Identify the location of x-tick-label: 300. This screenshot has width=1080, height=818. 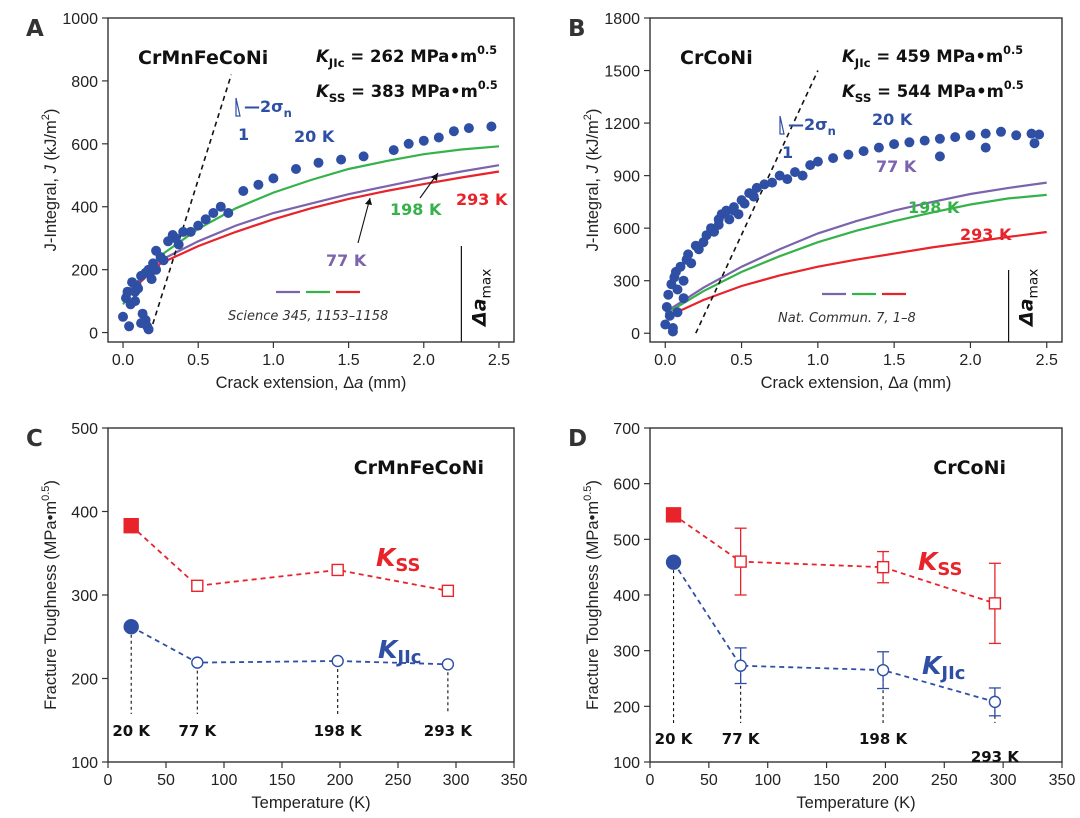
(456, 780).